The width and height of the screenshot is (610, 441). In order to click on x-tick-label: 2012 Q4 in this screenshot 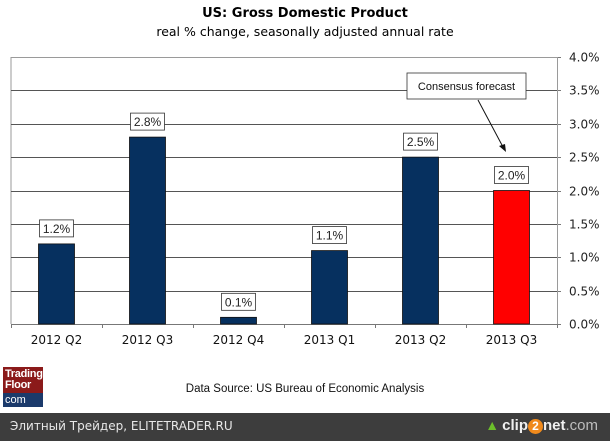, I will do `click(238, 340)`.